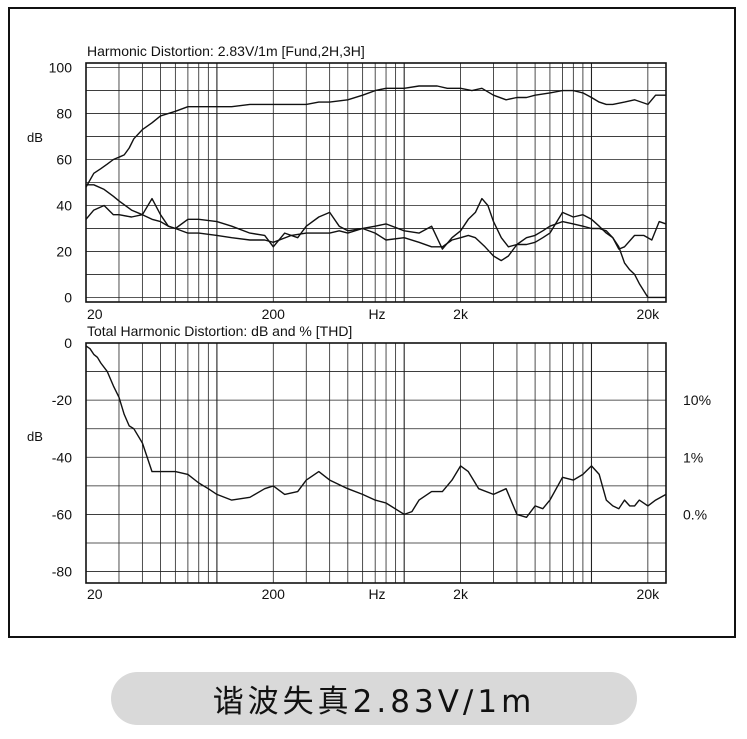  I want to click on y-tick-label: 80, so click(64, 114).